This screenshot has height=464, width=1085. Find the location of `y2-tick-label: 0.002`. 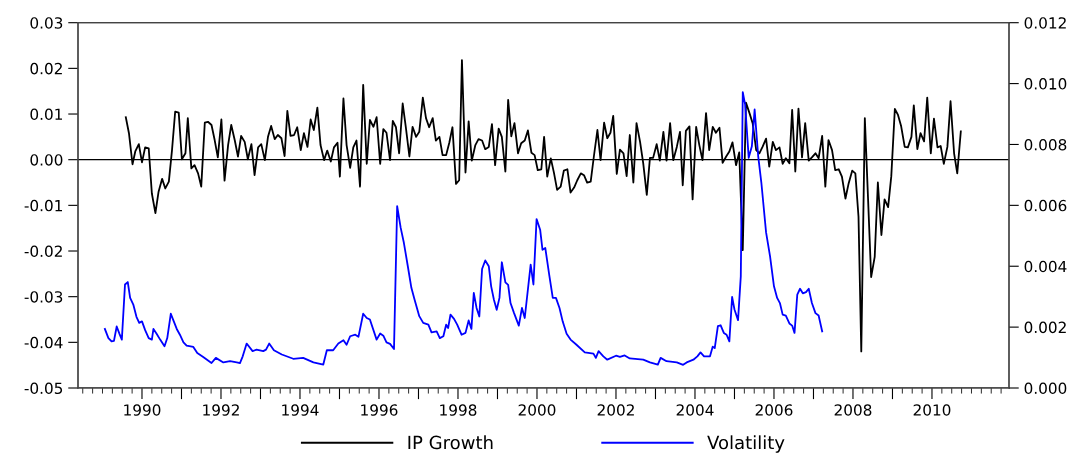

y2-tick-label: 0.002 is located at coordinates (1045, 327).